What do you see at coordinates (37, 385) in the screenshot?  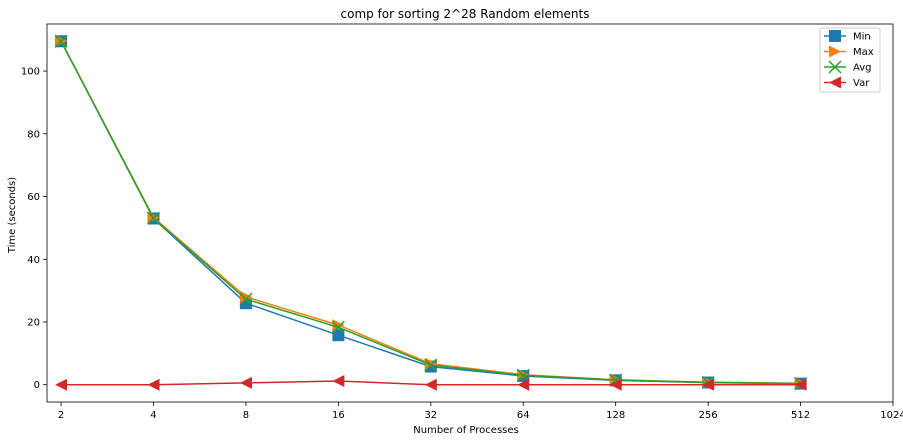 I see `y-tick-label: 0` at bounding box center [37, 385].